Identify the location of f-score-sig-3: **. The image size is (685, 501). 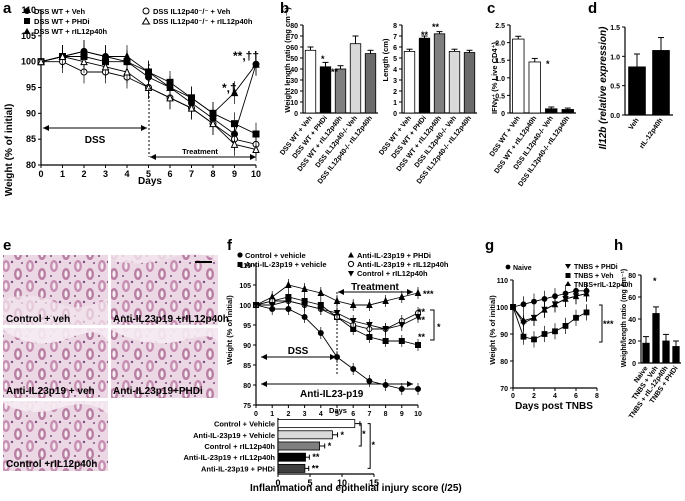
(316, 468).